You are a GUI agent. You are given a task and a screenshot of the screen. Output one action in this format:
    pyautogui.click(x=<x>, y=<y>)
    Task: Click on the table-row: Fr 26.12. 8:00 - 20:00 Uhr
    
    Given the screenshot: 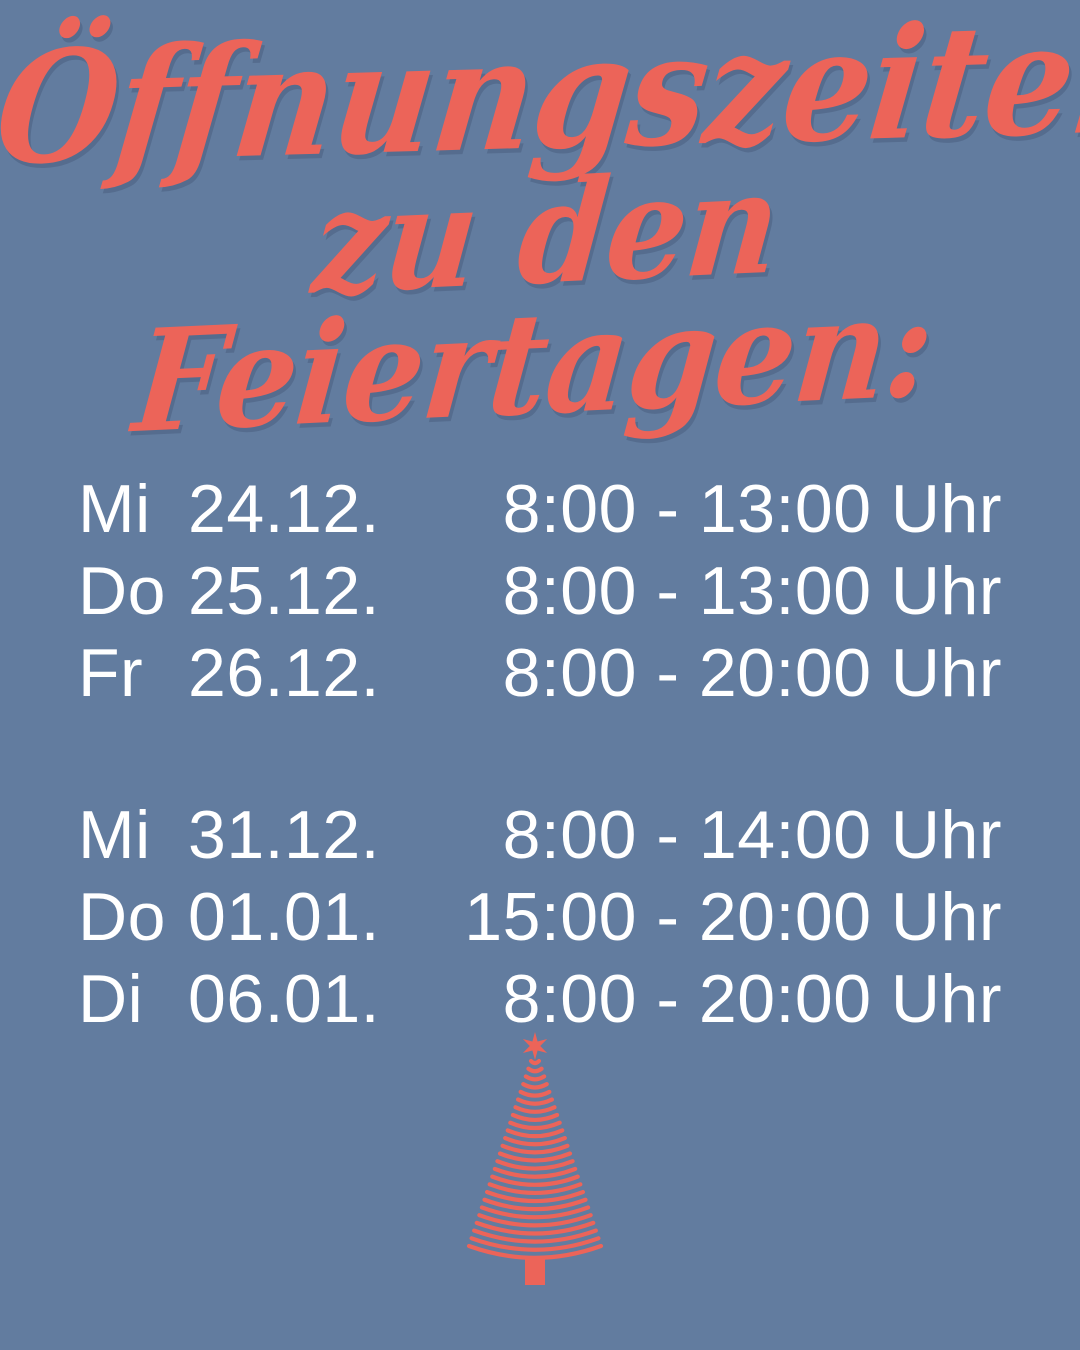 What is the action you would take?
    pyautogui.click(x=540, y=673)
    